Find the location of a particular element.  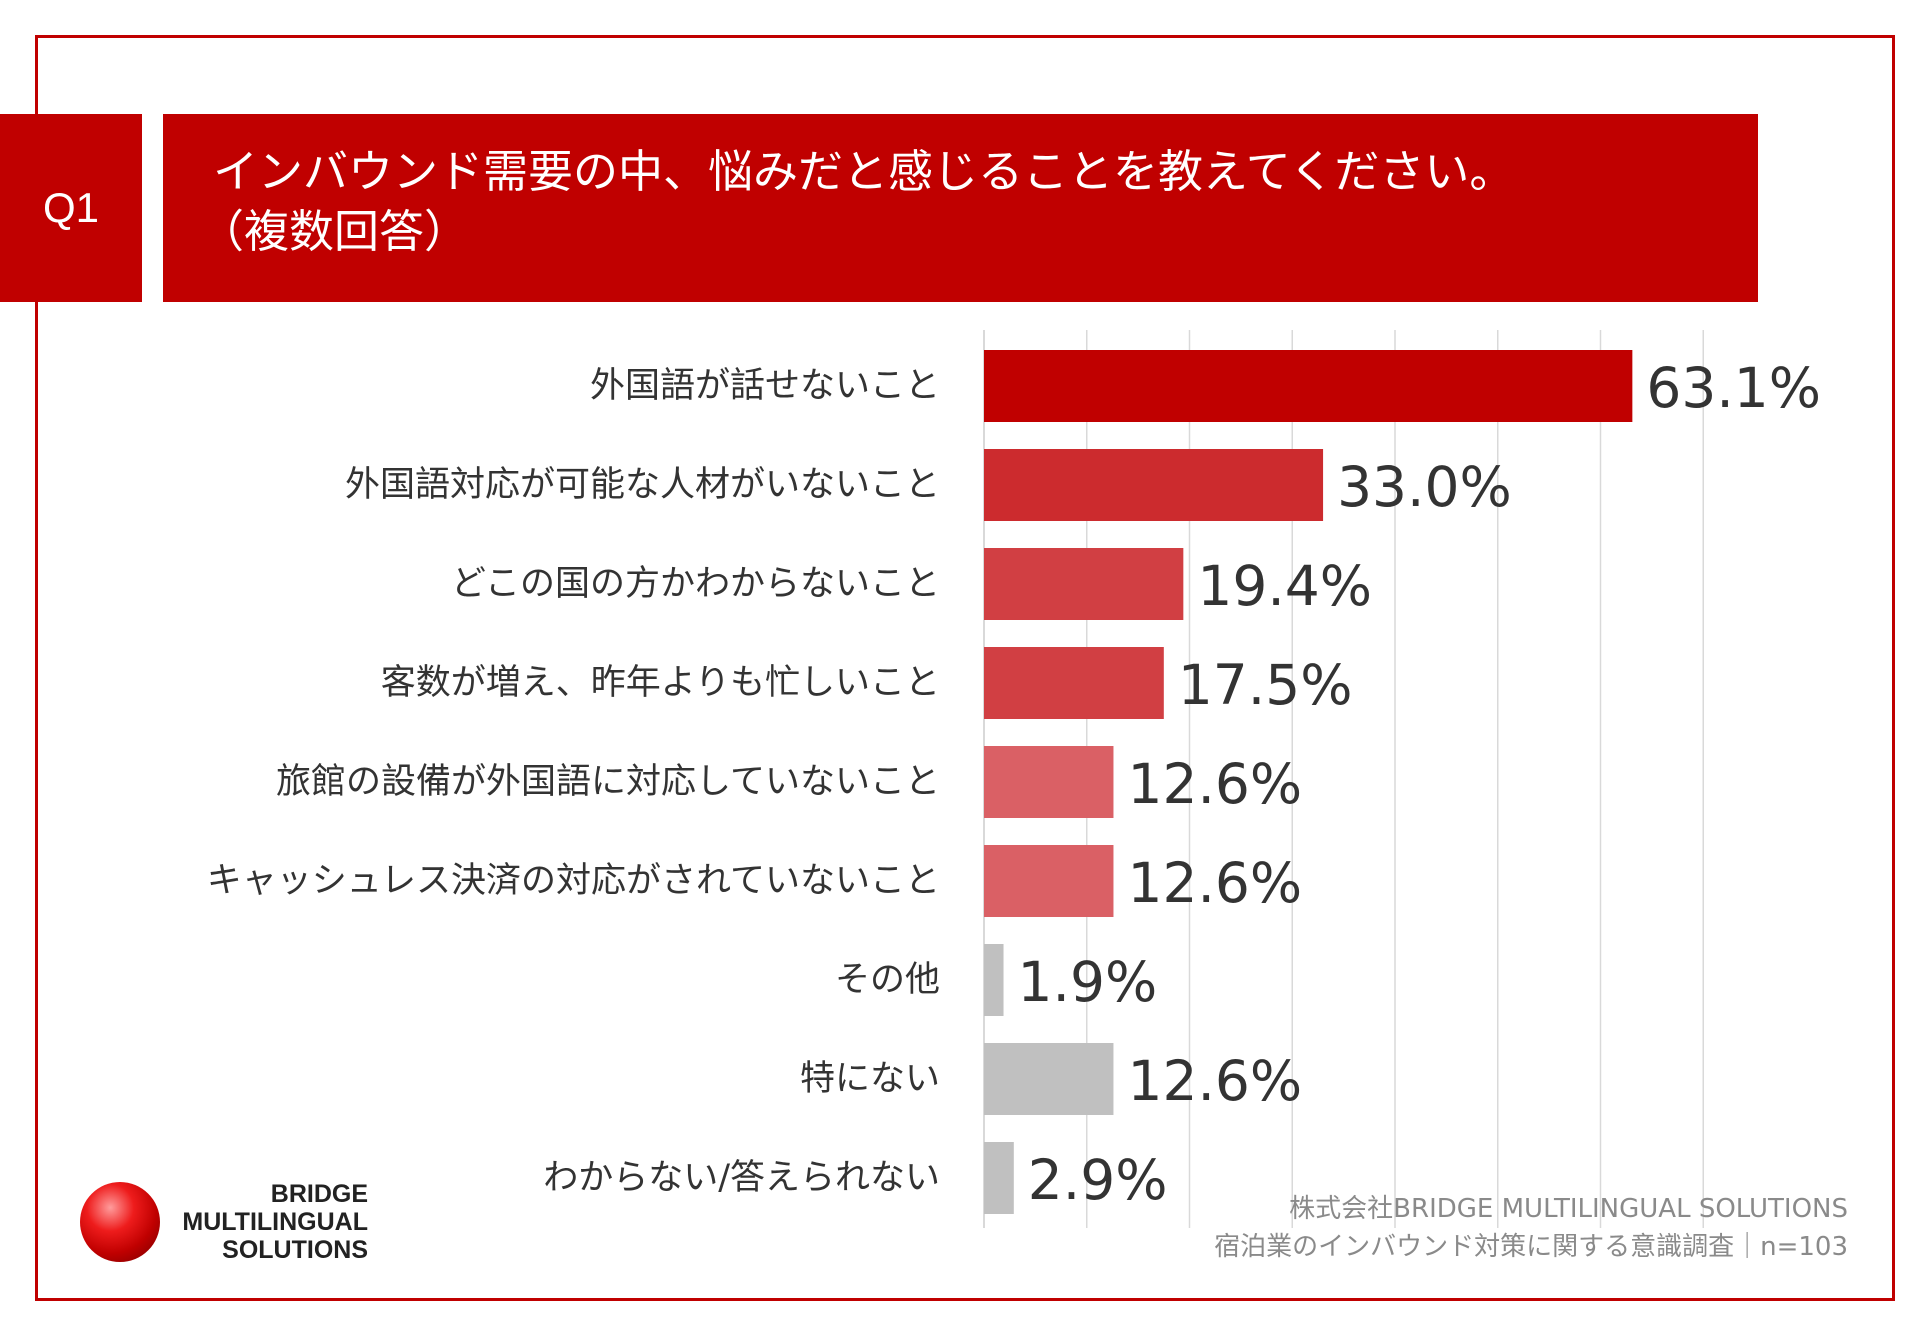

category-label: わからない/答えられない is located at coordinates (741, 1178).